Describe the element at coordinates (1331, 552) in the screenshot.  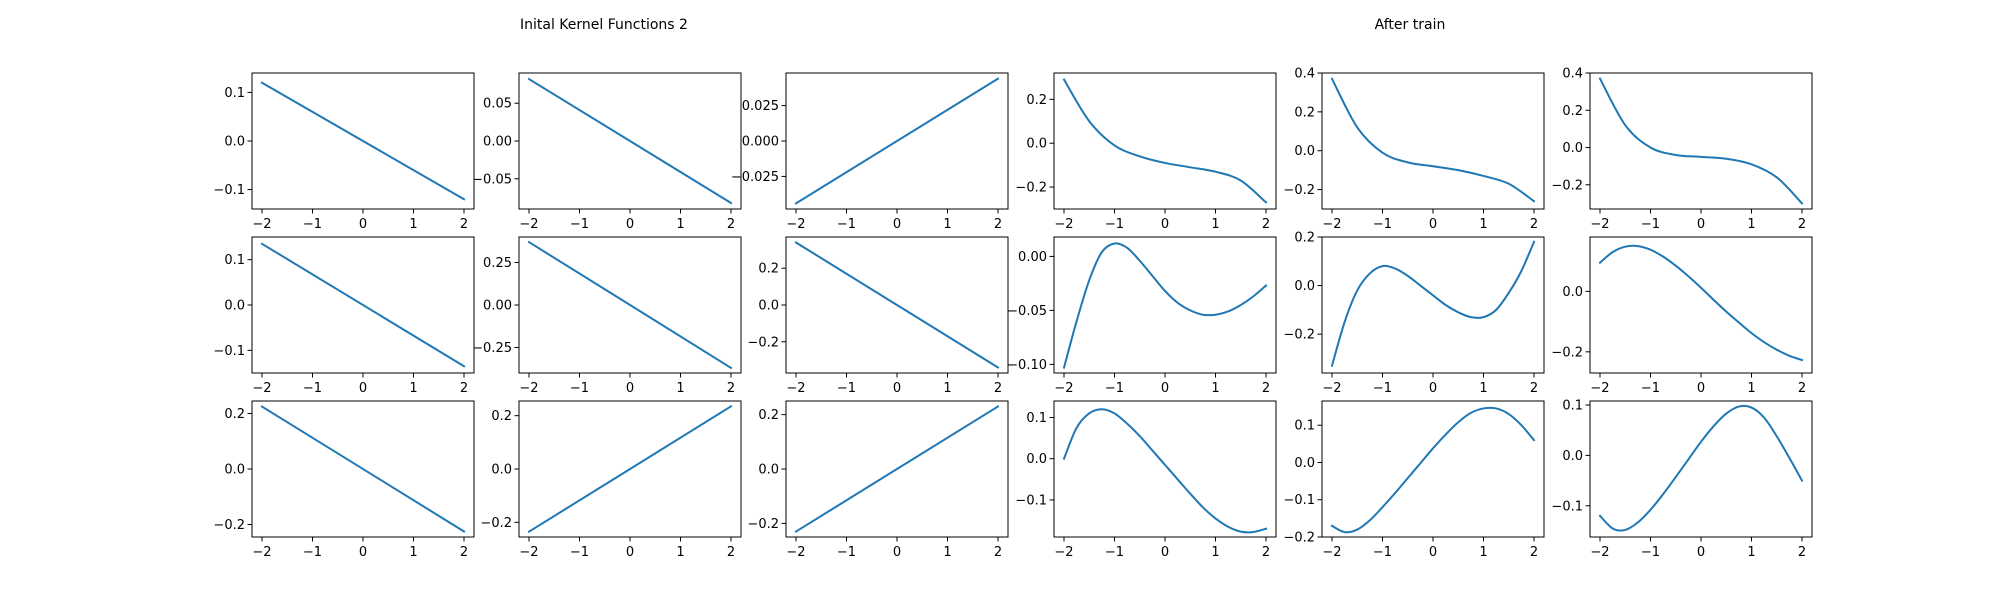
I see `panel-after-r2c1-xtick-label: −2` at that location.